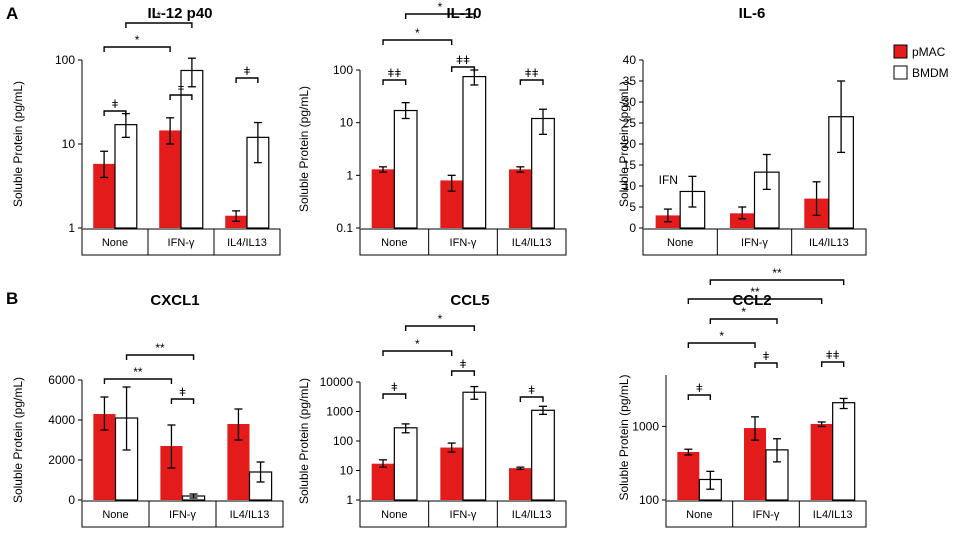 This screenshot has width=957, height=533. Describe the element at coordinates (645, 426) in the screenshot. I see `y-tick-label: 1000` at that location.